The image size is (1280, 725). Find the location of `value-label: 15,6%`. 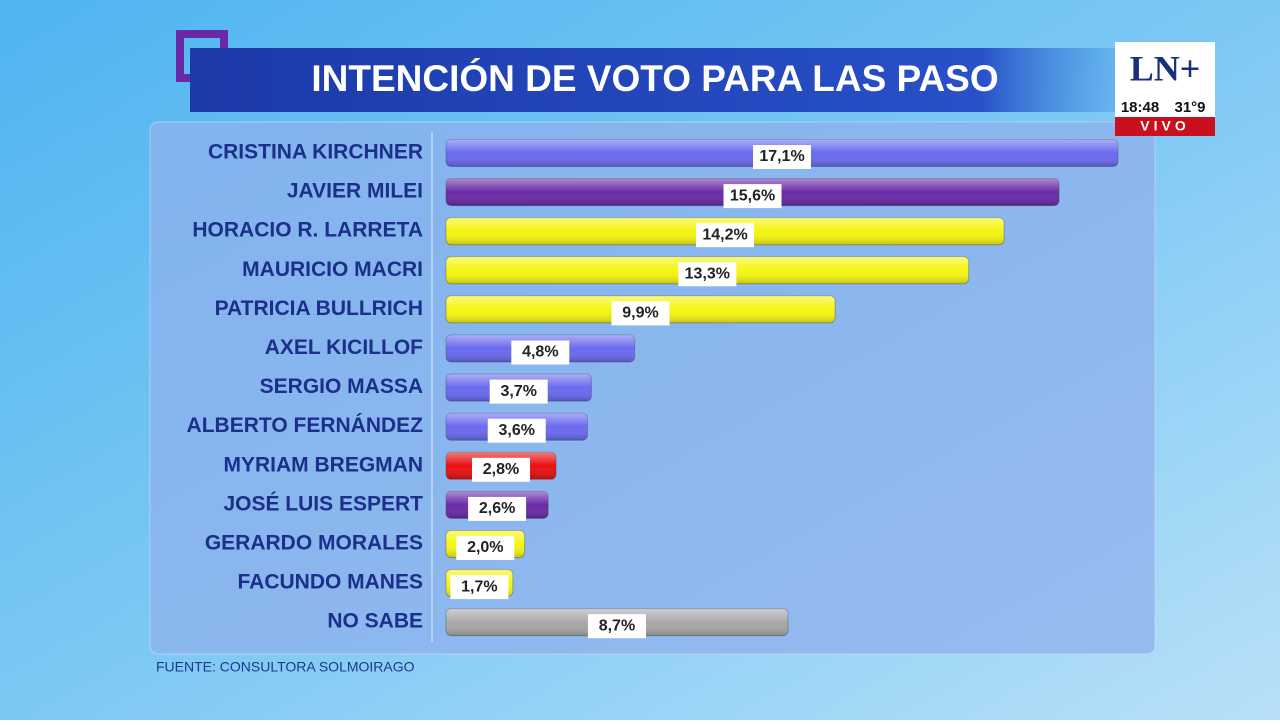

value-label: 15,6% is located at coordinates (752, 195).